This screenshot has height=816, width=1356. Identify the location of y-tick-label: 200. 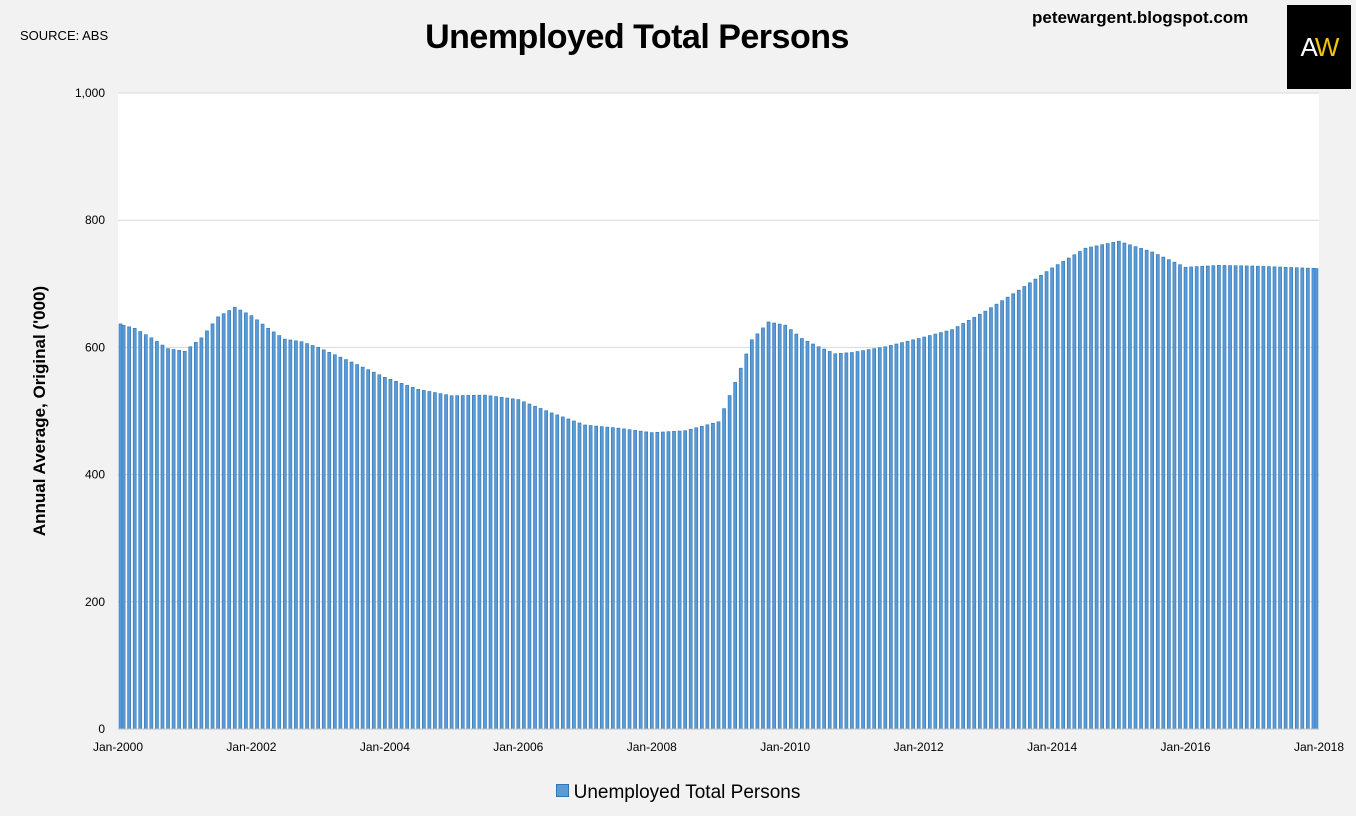
(95, 602).